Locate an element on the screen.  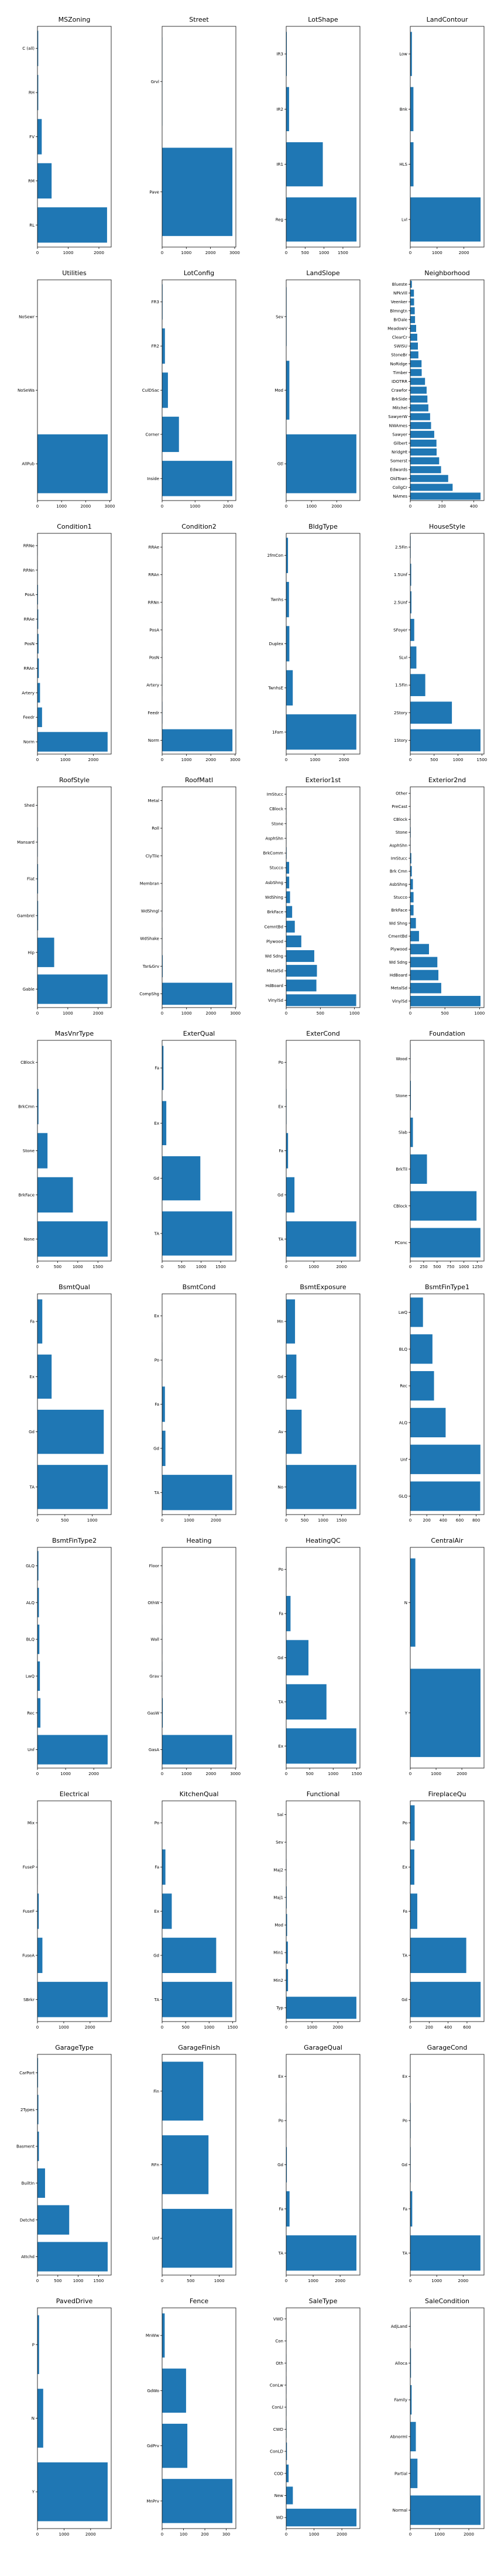
chart-title: BldgType is located at coordinates (323, 526).